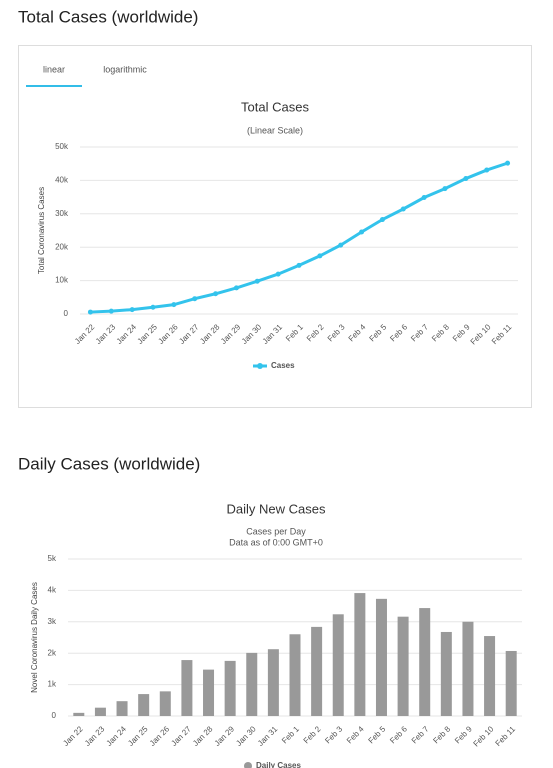 The height and width of the screenshot is (768, 553). I want to click on x-tick-label: Jan 30, so click(246, 736).